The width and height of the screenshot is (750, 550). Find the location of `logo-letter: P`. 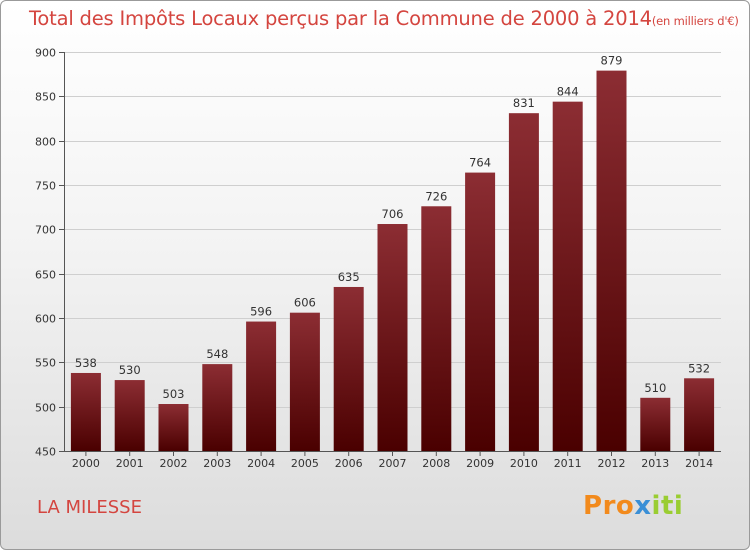

logo-letter: P is located at coordinates (593, 506).